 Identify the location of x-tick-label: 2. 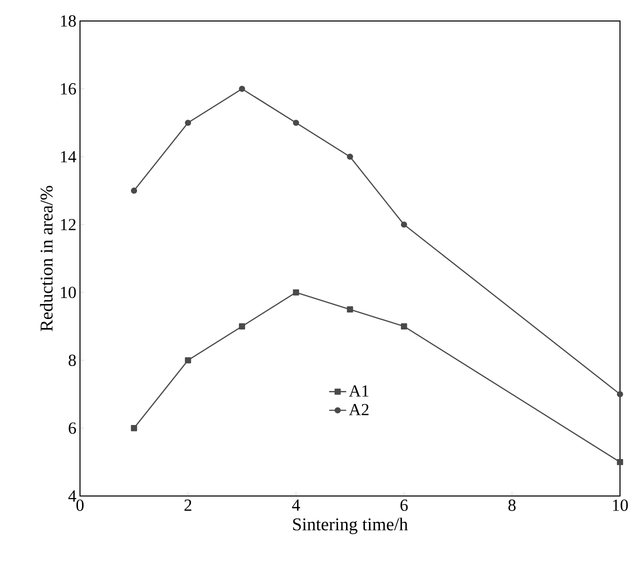
(188, 505).